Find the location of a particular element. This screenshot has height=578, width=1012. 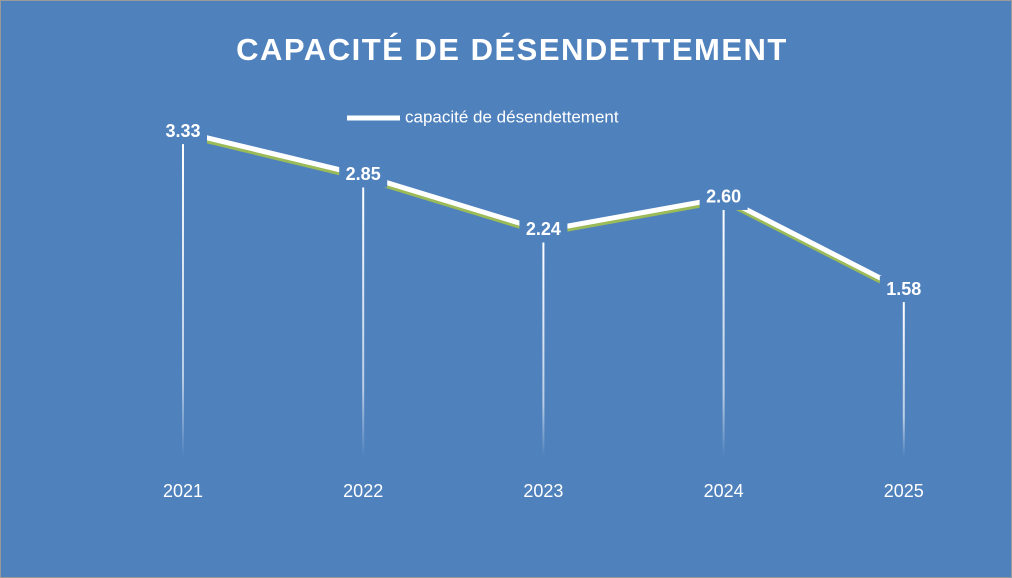

data-label: 1.58 is located at coordinates (903, 289).